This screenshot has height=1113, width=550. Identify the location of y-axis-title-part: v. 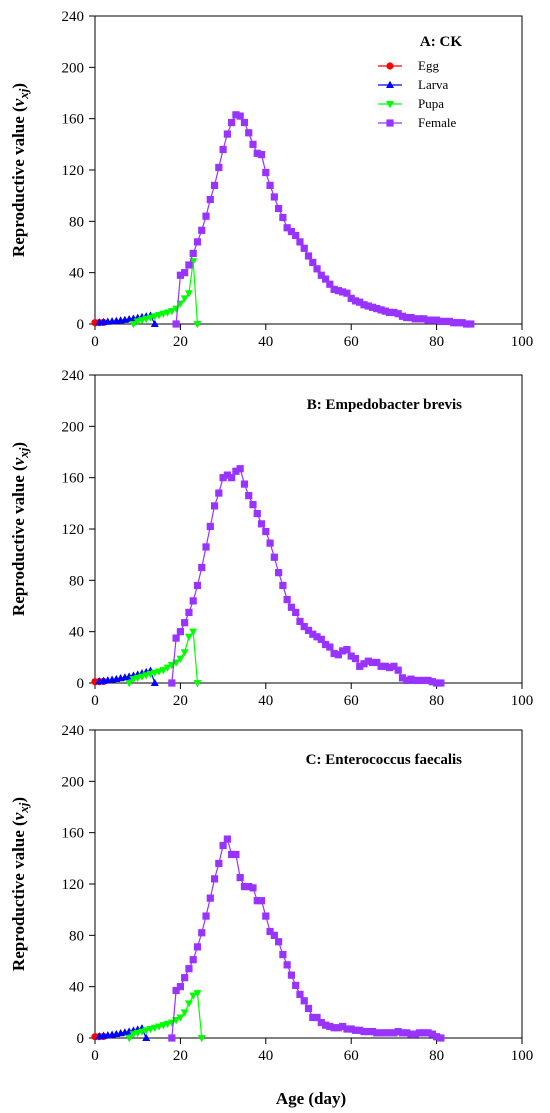
(18, 461).